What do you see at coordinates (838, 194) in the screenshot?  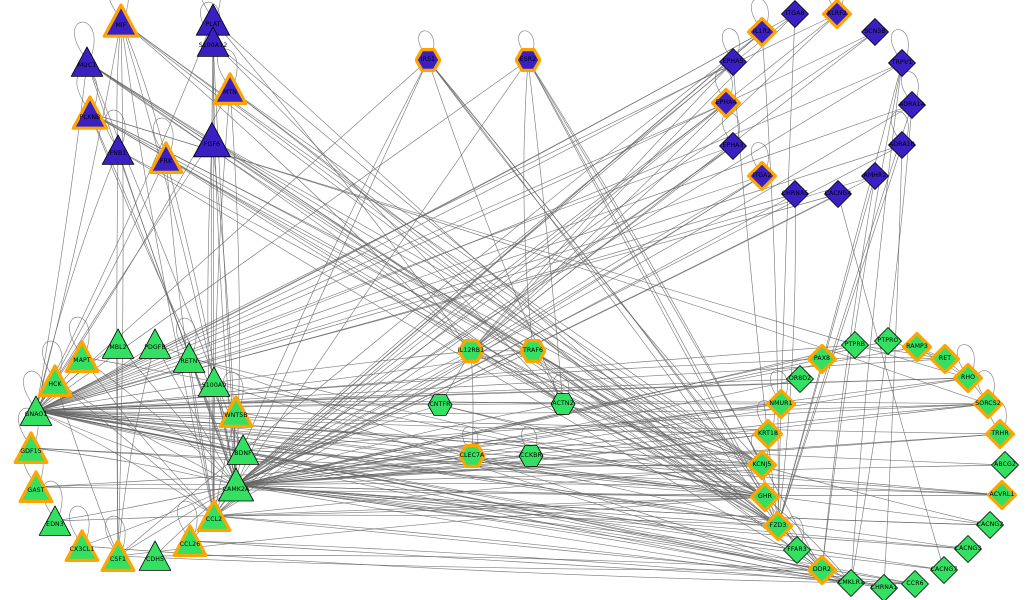 I see `graph-node-cacng4: CACNG4` at bounding box center [838, 194].